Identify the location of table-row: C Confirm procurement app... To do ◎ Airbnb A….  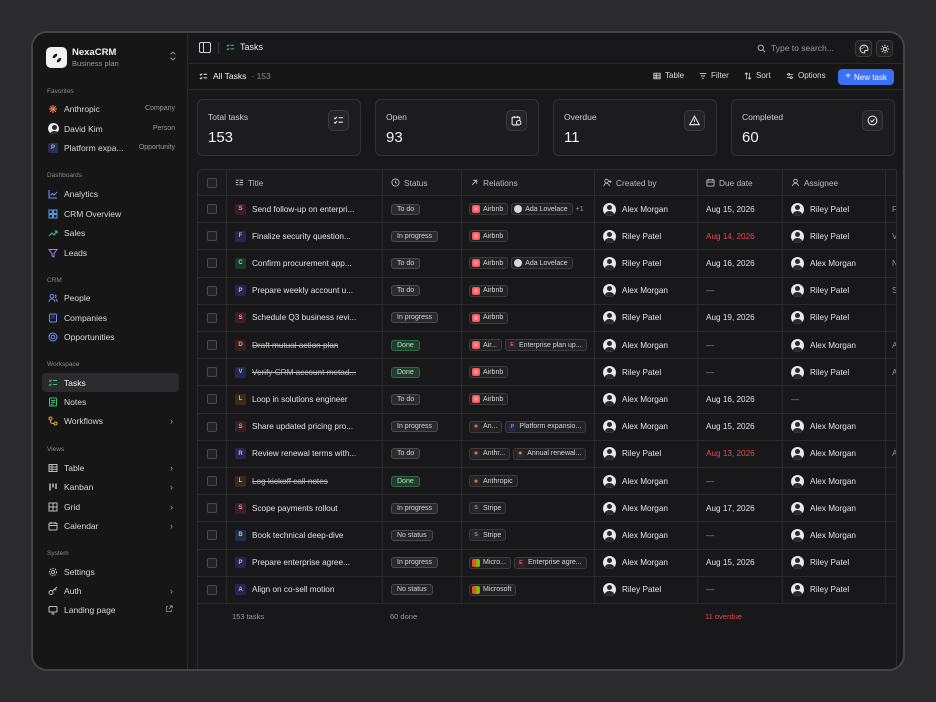
(547, 264).